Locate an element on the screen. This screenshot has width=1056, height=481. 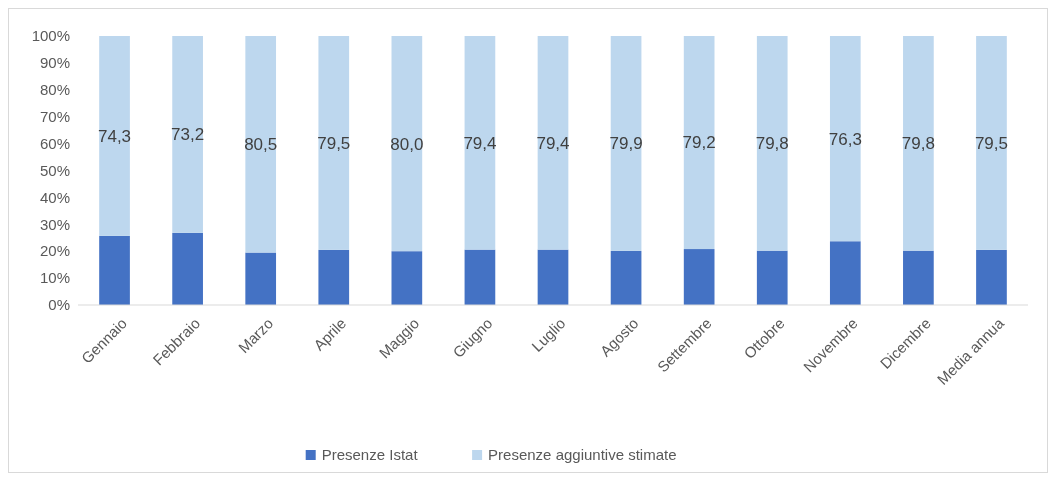
y-tick-label: 10% is located at coordinates (54, 278).